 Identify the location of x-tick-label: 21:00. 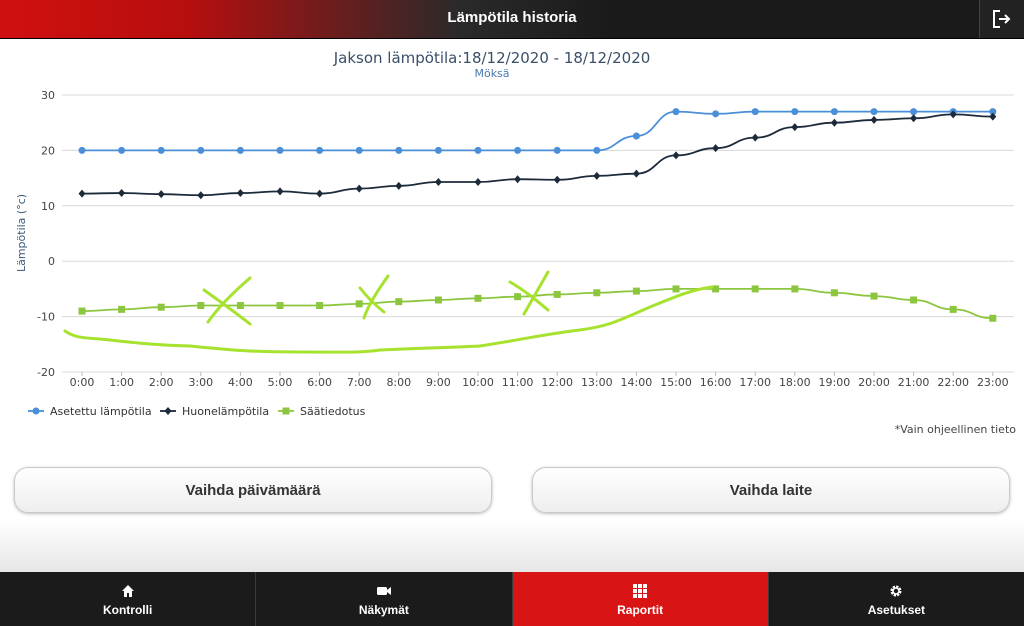
(914, 382).